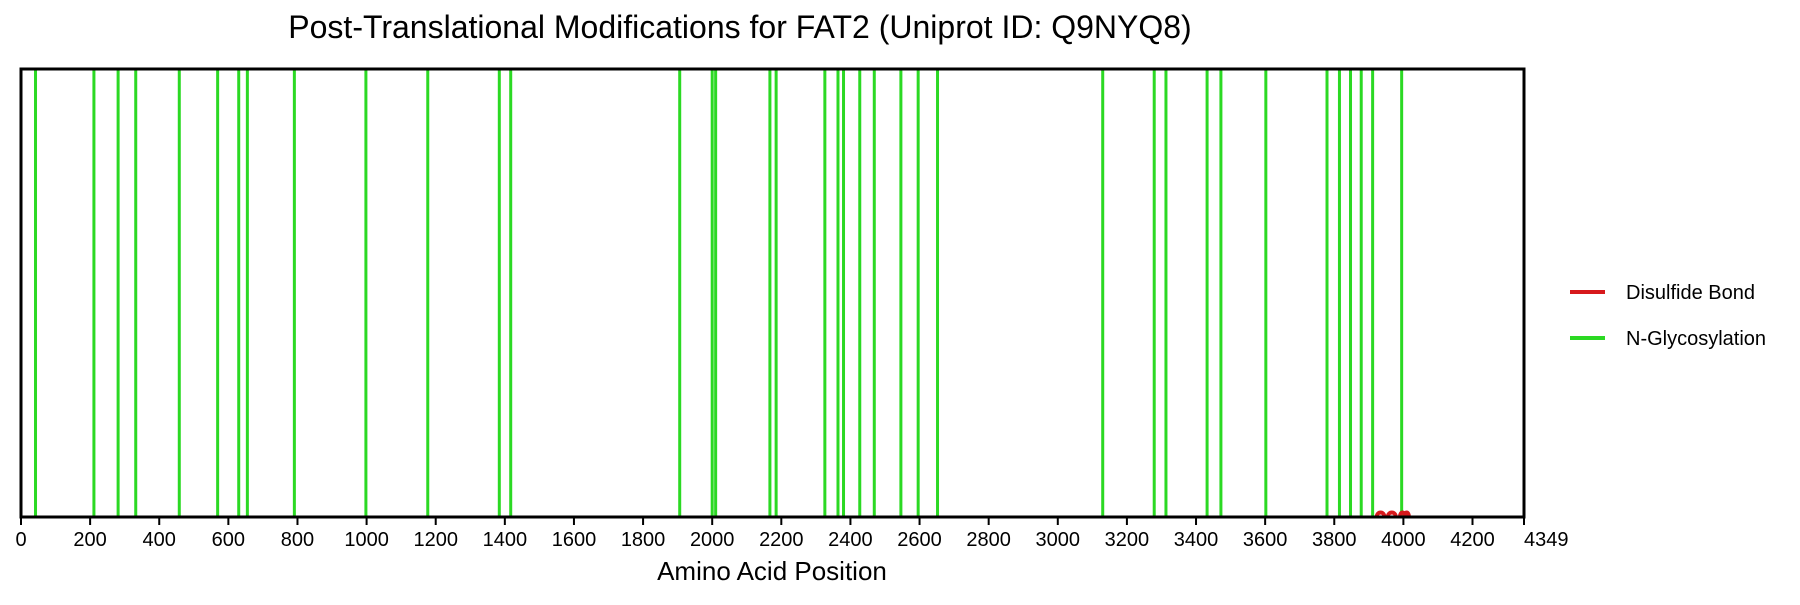  What do you see at coordinates (574, 540) in the screenshot?
I see `x-tick-label: 1600` at bounding box center [574, 540].